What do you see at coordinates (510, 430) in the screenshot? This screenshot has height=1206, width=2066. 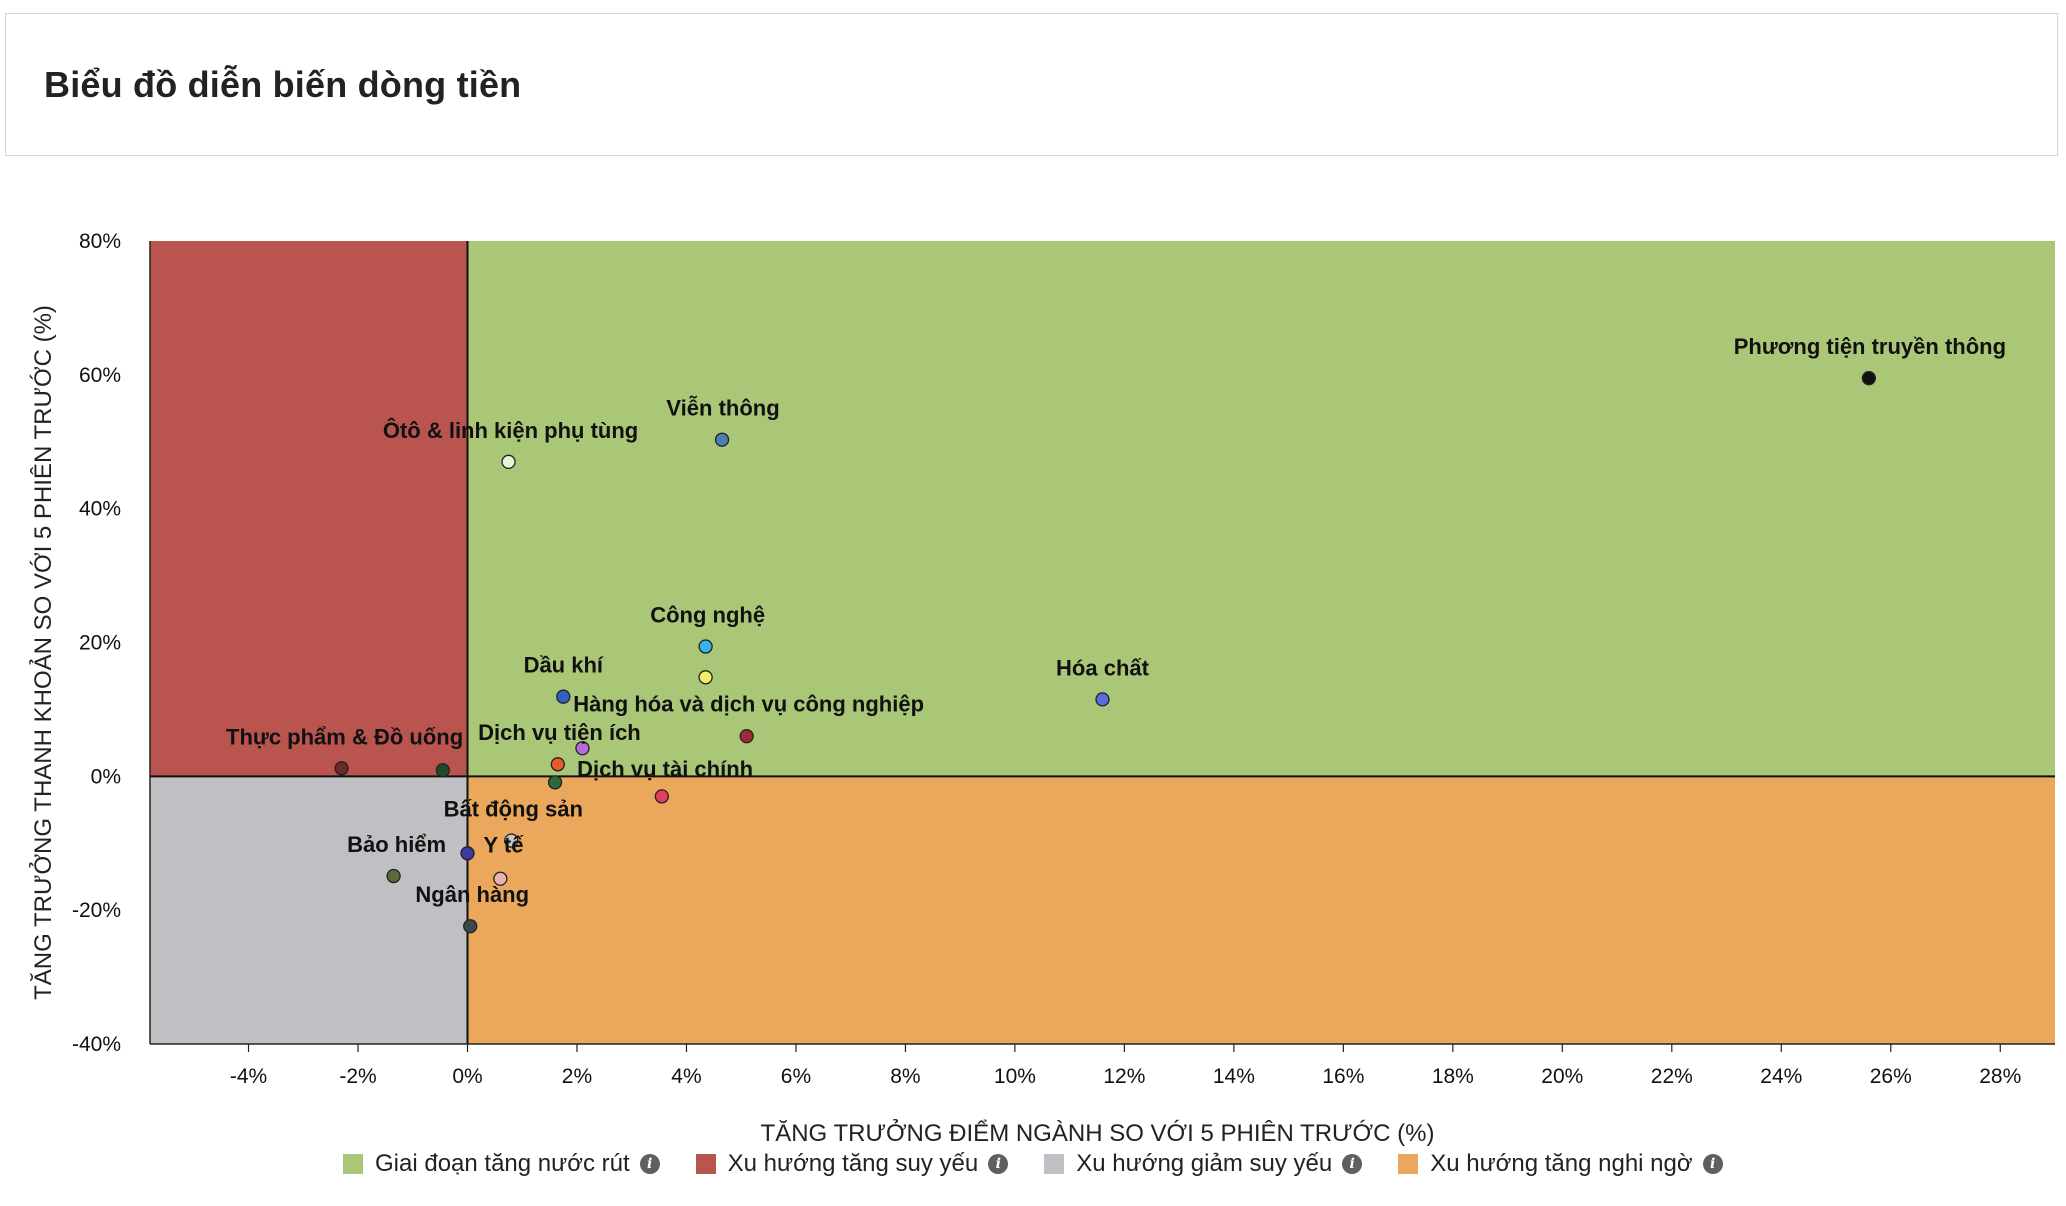 I see `point-label: Ôtô & linh kiện phụ tùng` at bounding box center [510, 430].